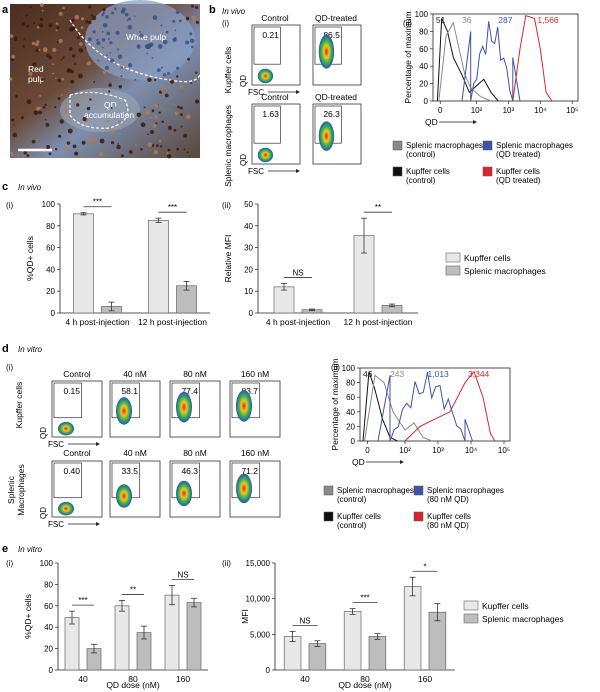  What do you see at coordinates (228, 259) in the screenshot?
I see `y-axis-label: Relative MFI` at bounding box center [228, 259].